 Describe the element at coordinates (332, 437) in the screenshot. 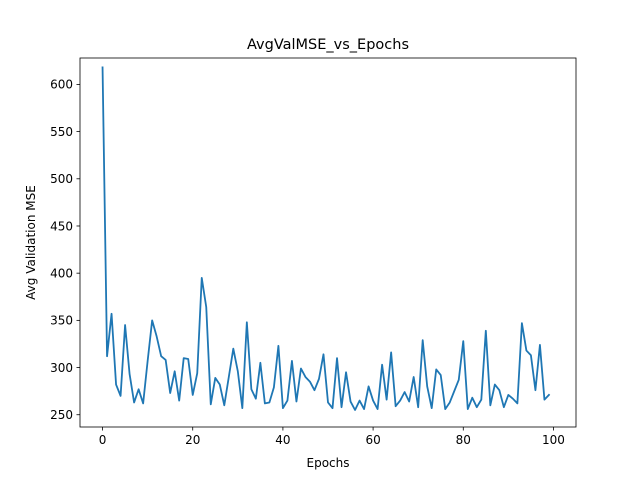

I see `x-axis-ticks: 0 20 40 60 80 100` at that location.